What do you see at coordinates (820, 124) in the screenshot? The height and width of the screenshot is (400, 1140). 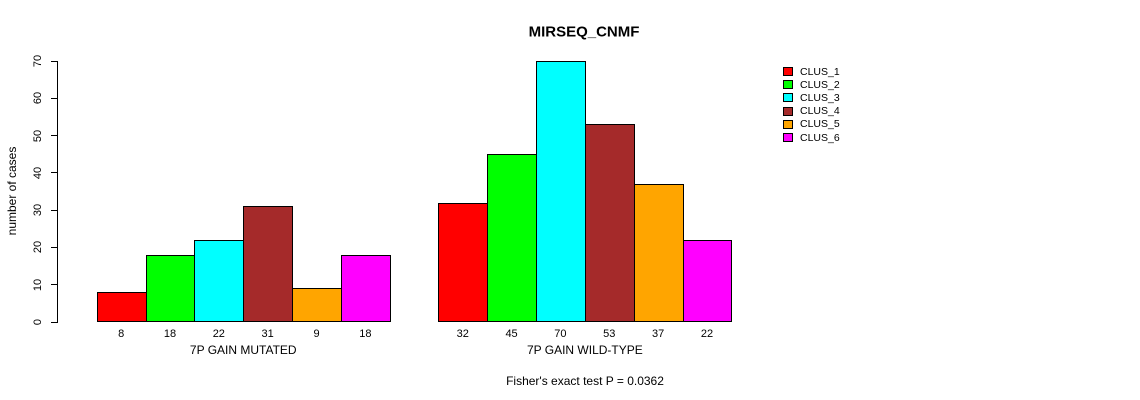 I see `legend-label-clus_5: CLUS_5` at bounding box center [820, 124].